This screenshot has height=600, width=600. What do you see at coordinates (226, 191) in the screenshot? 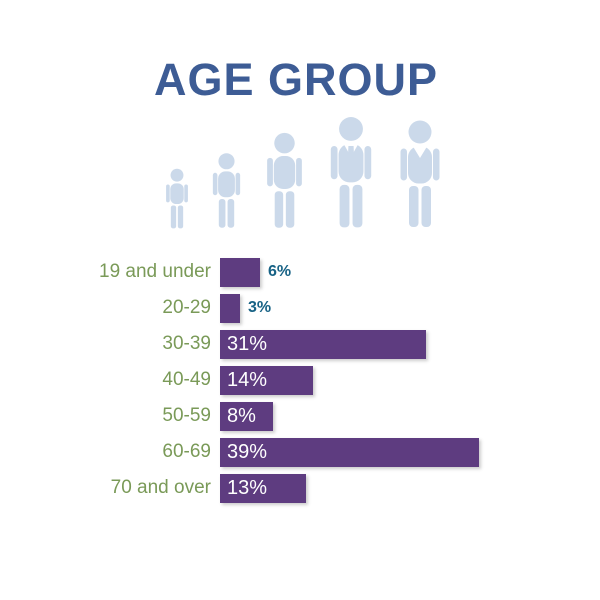
I see `person-child-icon` at bounding box center [226, 191].